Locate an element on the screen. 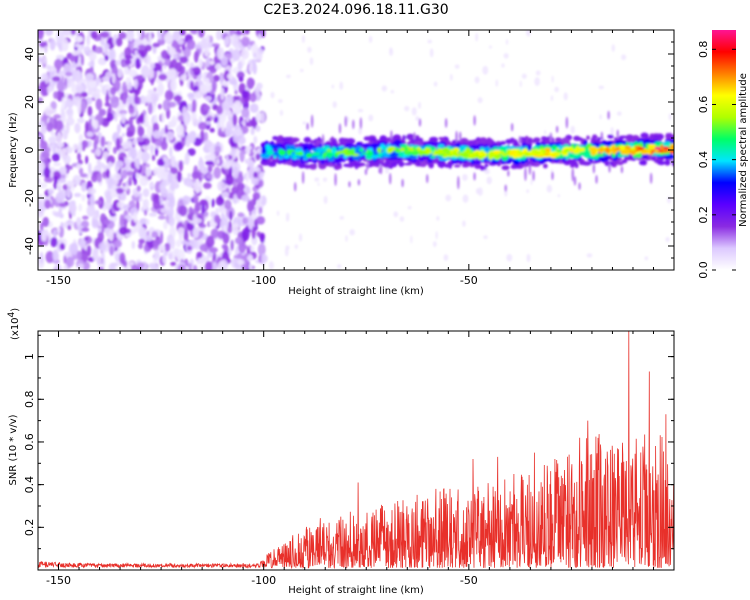 Image resolution: width=750 pixels, height=600 pixels. x-tick-label: -50 is located at coordinates (469, 280).